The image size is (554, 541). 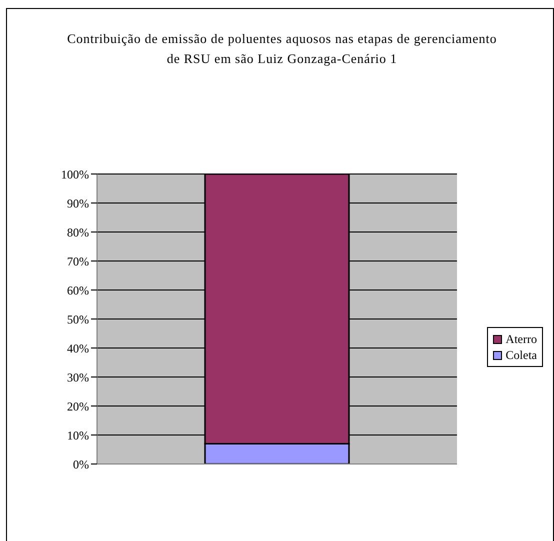 I want to click on y-tick-label: 20%, so click(x=78, y=406).